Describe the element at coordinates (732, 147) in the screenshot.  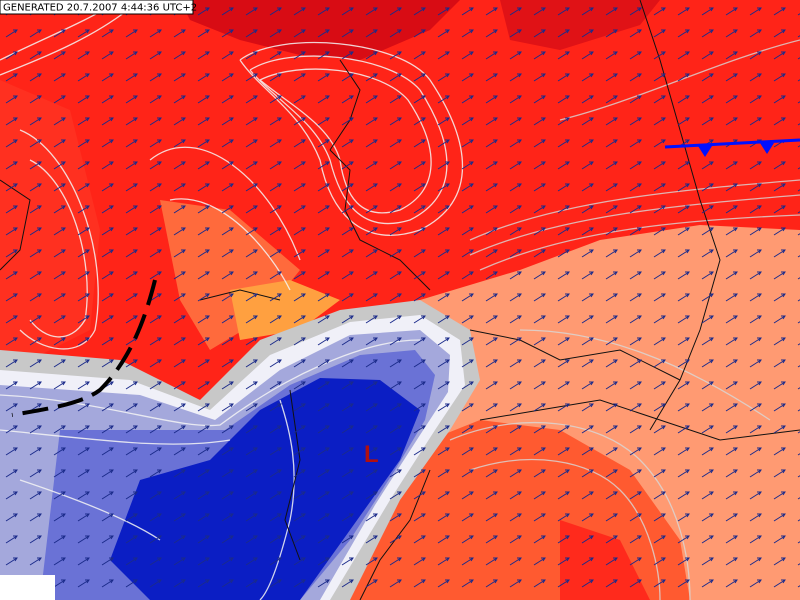
I see `cold-front` at that location.